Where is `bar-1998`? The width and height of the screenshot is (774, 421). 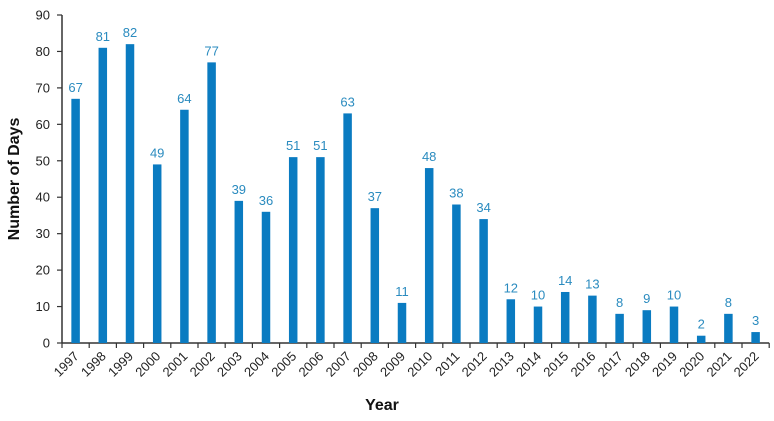
bar-1998 is located at coordinates (103, 195).